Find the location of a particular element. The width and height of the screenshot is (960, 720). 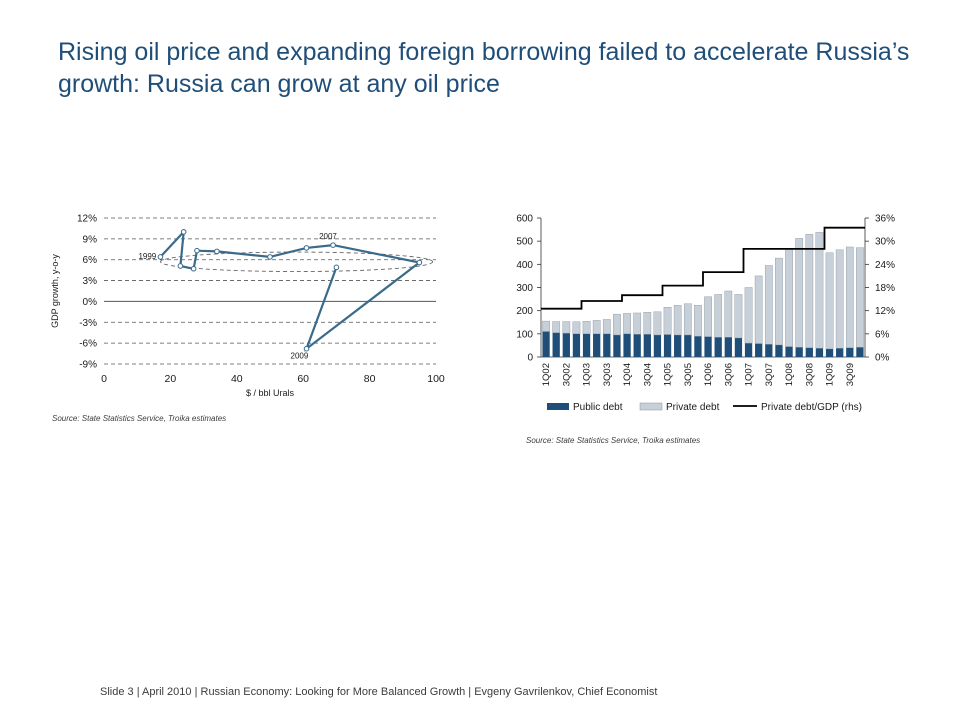

x-tick-label: 1Q07 is located at coordinates (749, 374).